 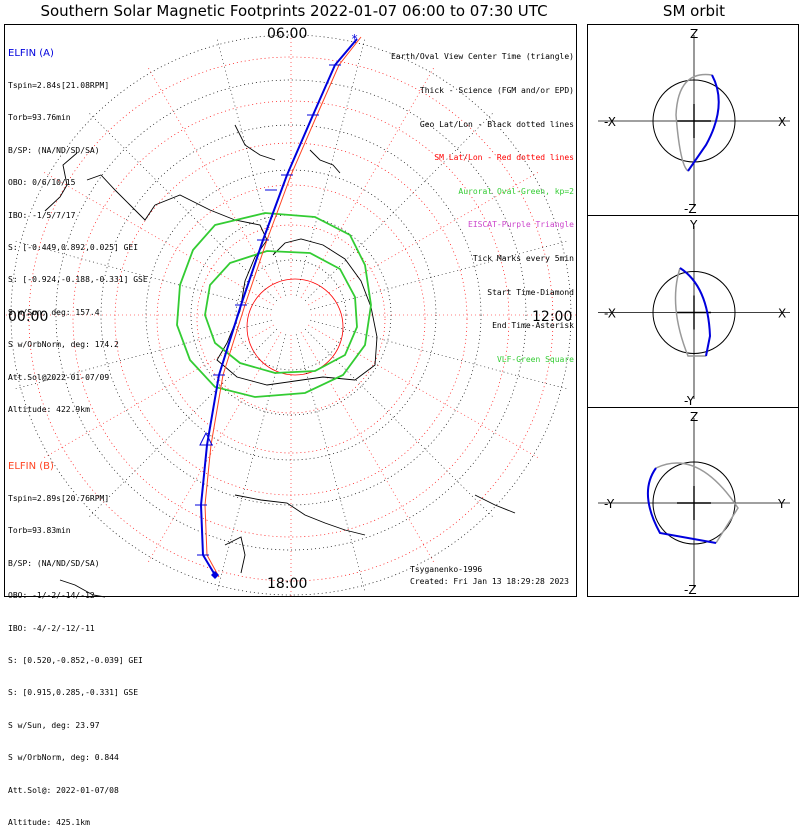 I want to click on legend-item: Tick Marks every 5min, so click(x=523, y=259).